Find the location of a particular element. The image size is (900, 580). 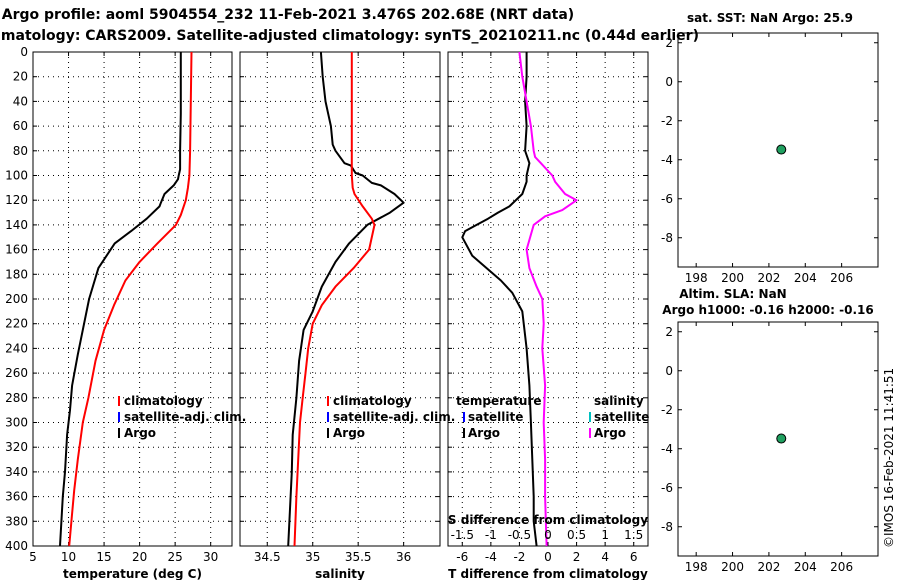

x-tick-label: 35.5 is located at coordinates (358, 557).